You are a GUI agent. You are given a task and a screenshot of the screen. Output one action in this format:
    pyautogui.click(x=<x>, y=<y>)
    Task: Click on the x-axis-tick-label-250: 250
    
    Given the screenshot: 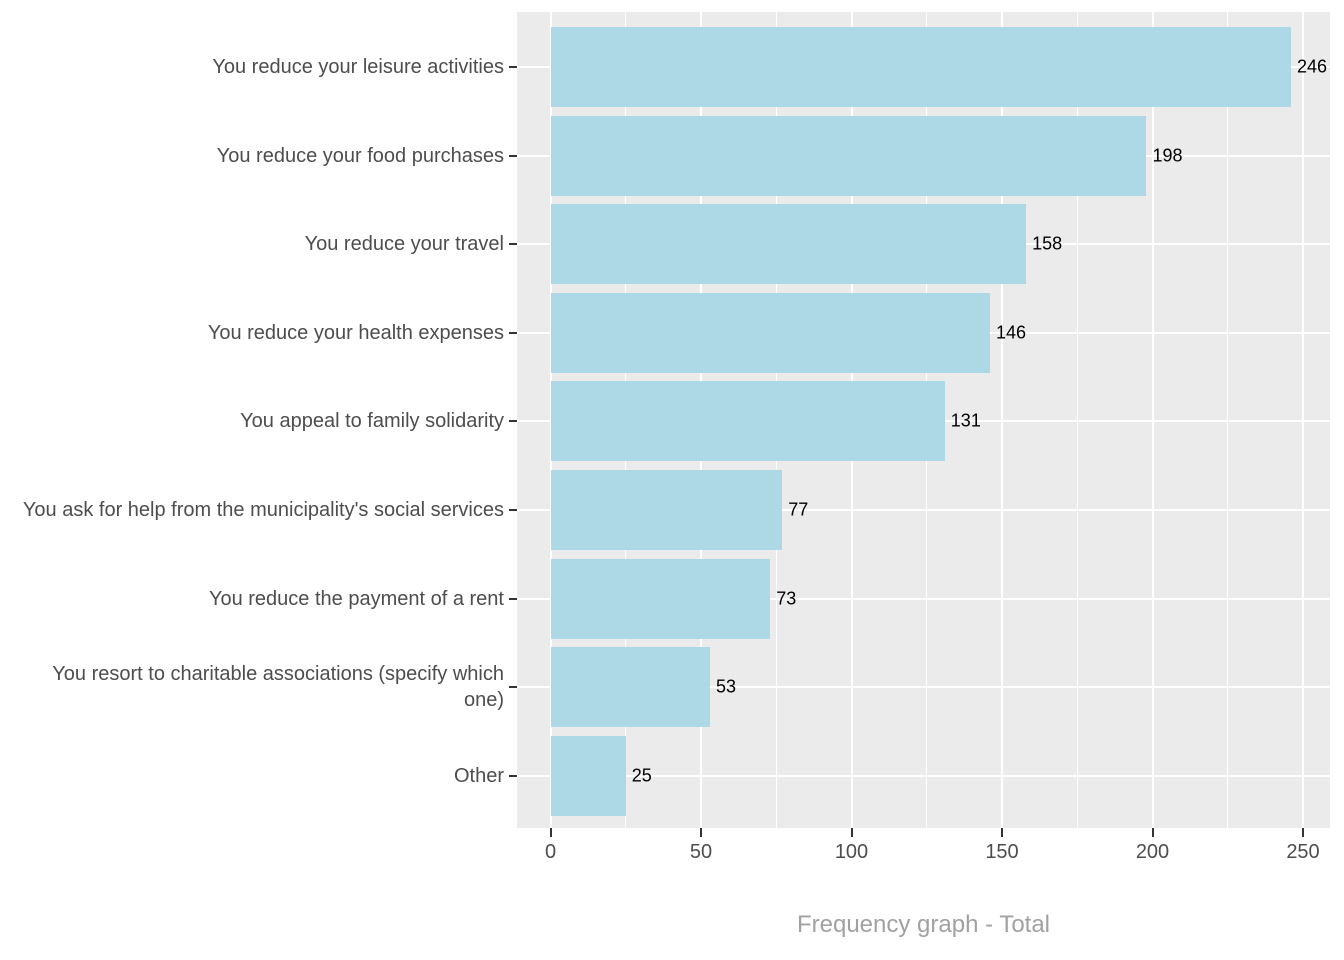 What is the action you would take?
    pyautogui.click(x=1303, y=852)
    